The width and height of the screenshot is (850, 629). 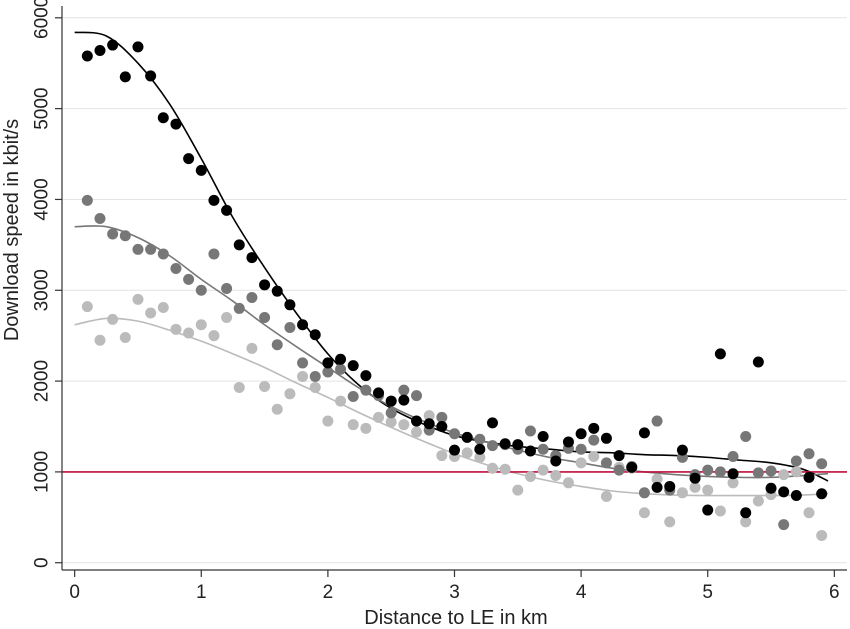 What do you see at coordinates (328, 592) in the screenshot?
I see `x-tick-label: 2` at bounding box center [328, 592].